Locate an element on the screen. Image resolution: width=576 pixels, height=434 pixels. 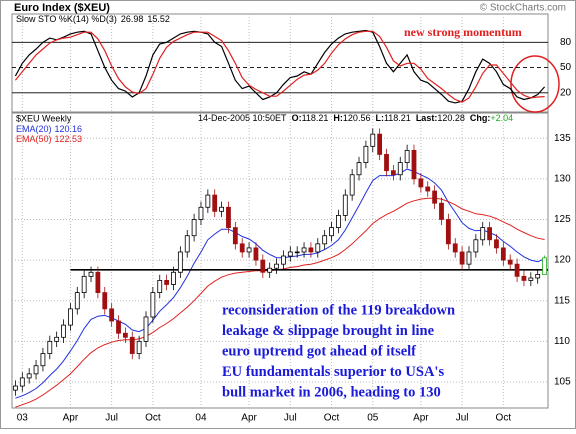
annotation: new strong momentum is located at coordinates (463, 32).